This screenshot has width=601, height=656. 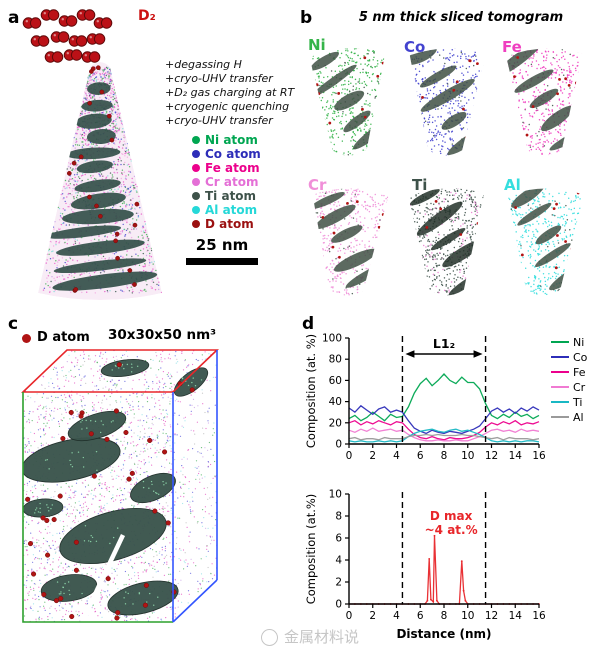 What do you see at coordinates (317, 185) in the screenshot?
I see `slice-label-Cr: Cr` at bounding box center [317, 185].